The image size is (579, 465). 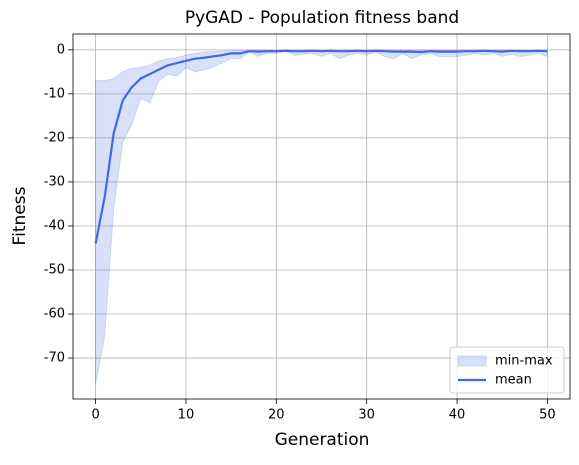 What do you see at coordinates (524, 361) in the screenshot?
I see `legend-label: min-max` at bounding box center [524, 361].